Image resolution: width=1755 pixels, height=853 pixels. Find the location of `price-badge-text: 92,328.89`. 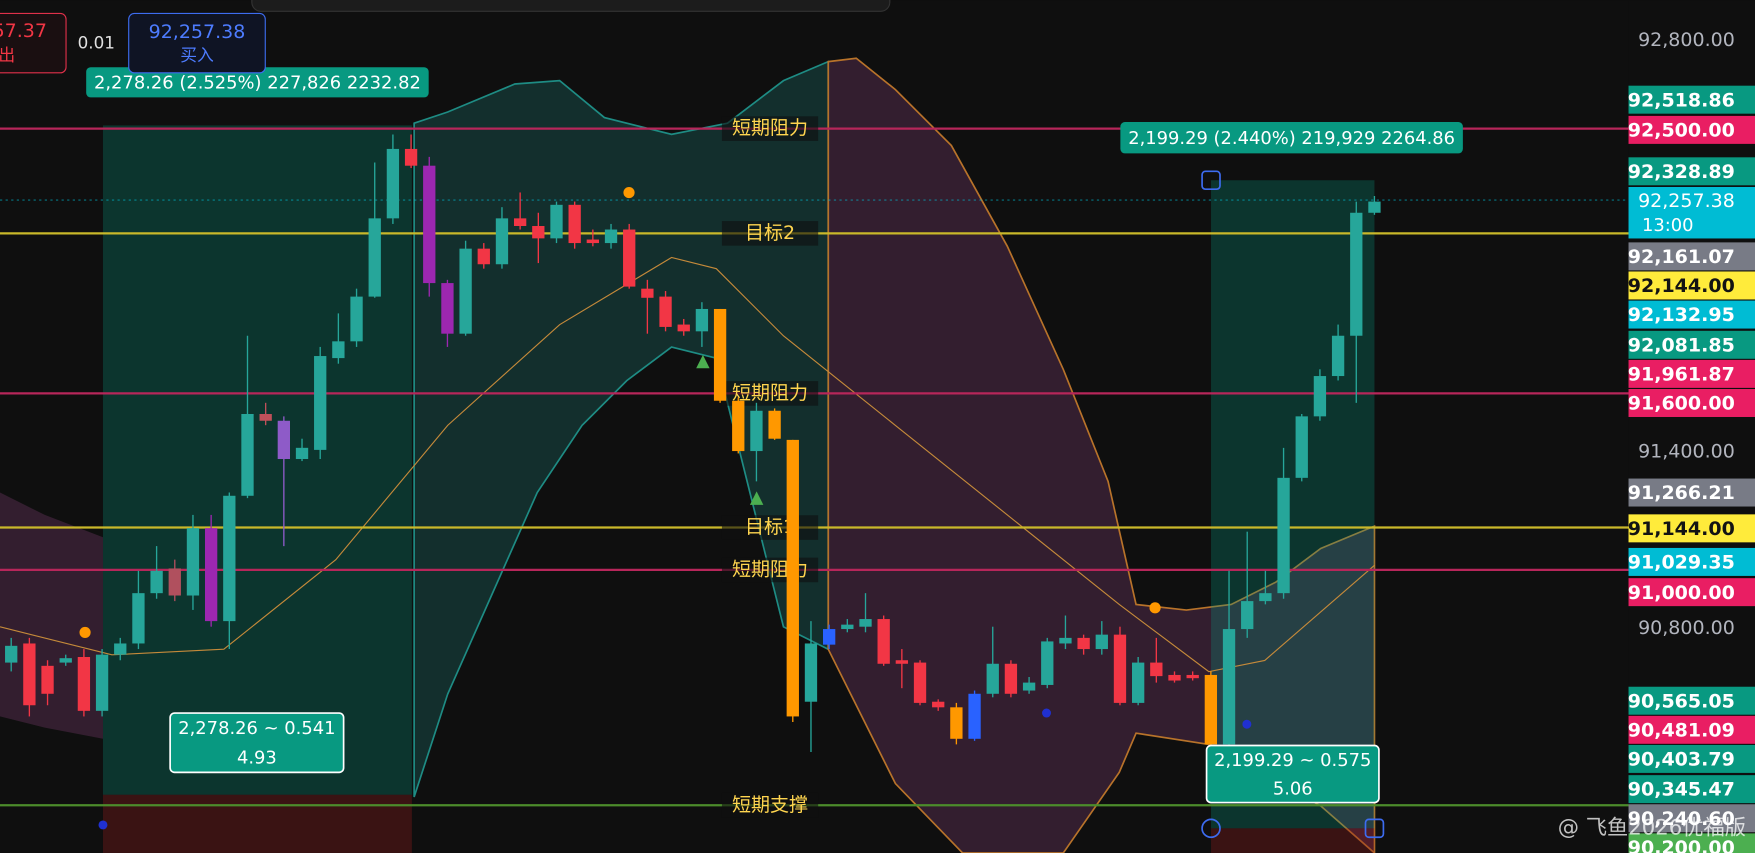

price-badge-text: 92,328.89 is located at coordinates (1681, 172).